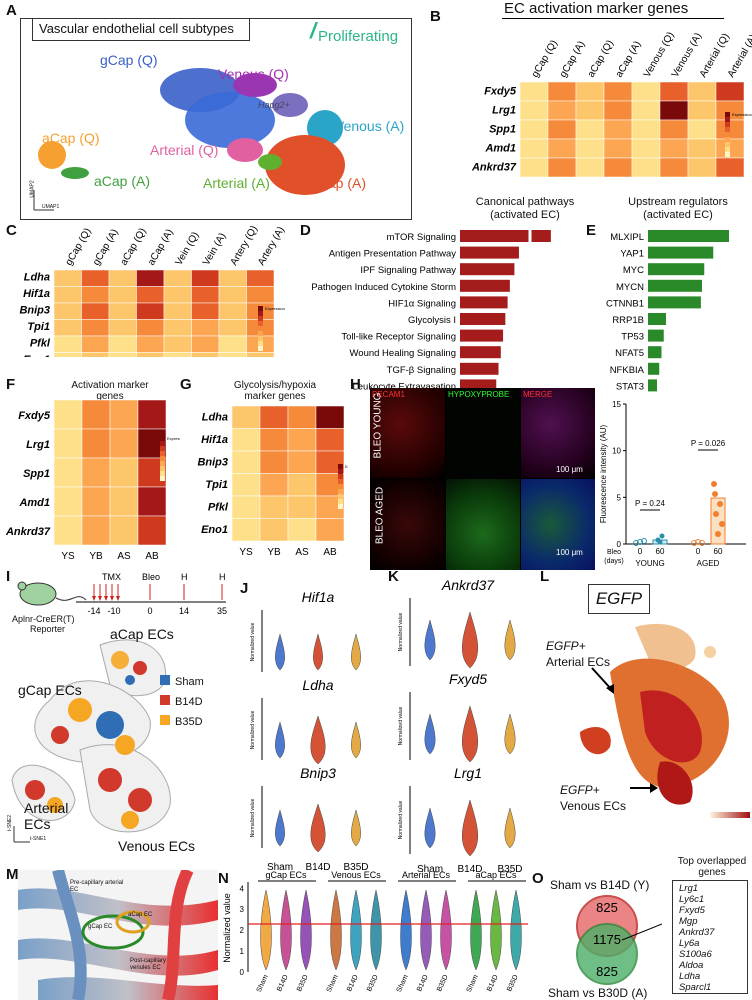  I want to click on scale-bar-top: 100 μm, so click(569, 469).